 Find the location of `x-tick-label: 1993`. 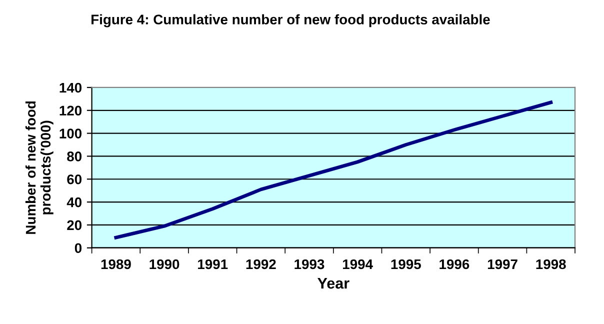

x-tick-label: 1993 is located at coordinates (309, 264).